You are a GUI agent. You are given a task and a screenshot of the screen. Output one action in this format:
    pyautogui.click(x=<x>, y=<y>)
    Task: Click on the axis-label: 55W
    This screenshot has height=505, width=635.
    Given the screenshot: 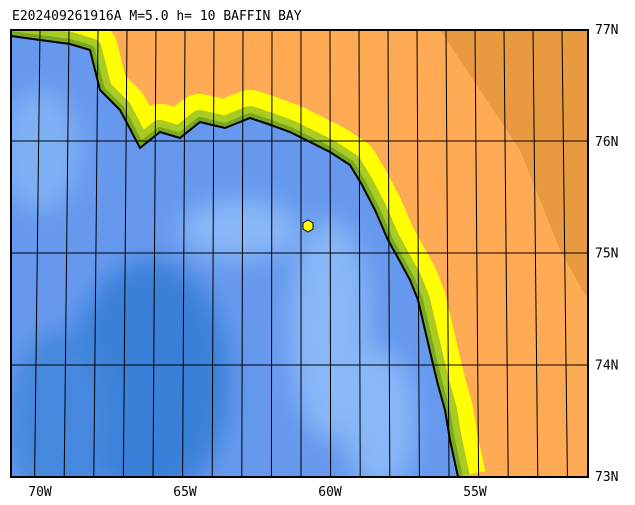 What is the action you would take?
    pyautogui.click(x=475, y=492)
    